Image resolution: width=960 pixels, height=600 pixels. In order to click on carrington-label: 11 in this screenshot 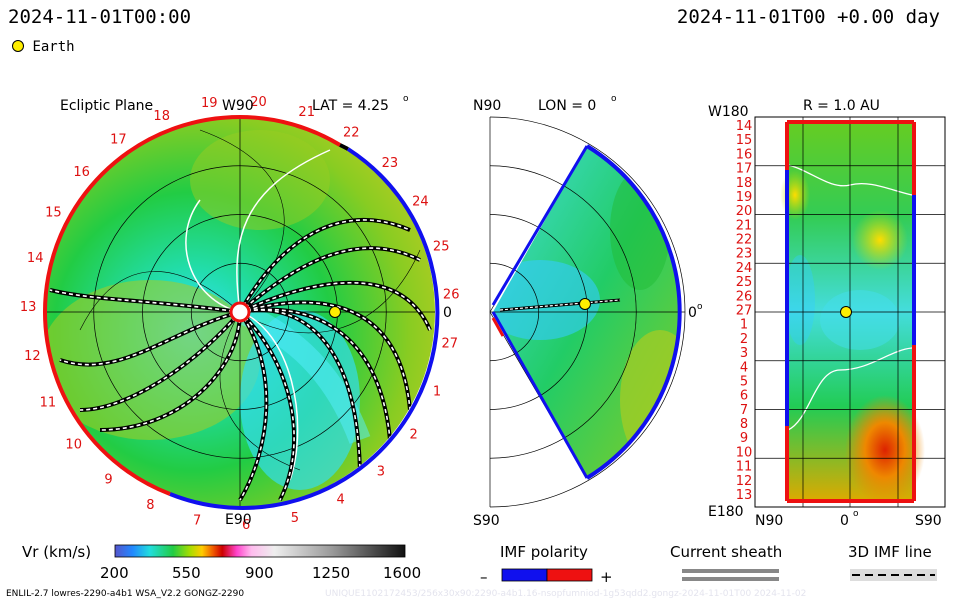, I will do `click(48, 403)`.